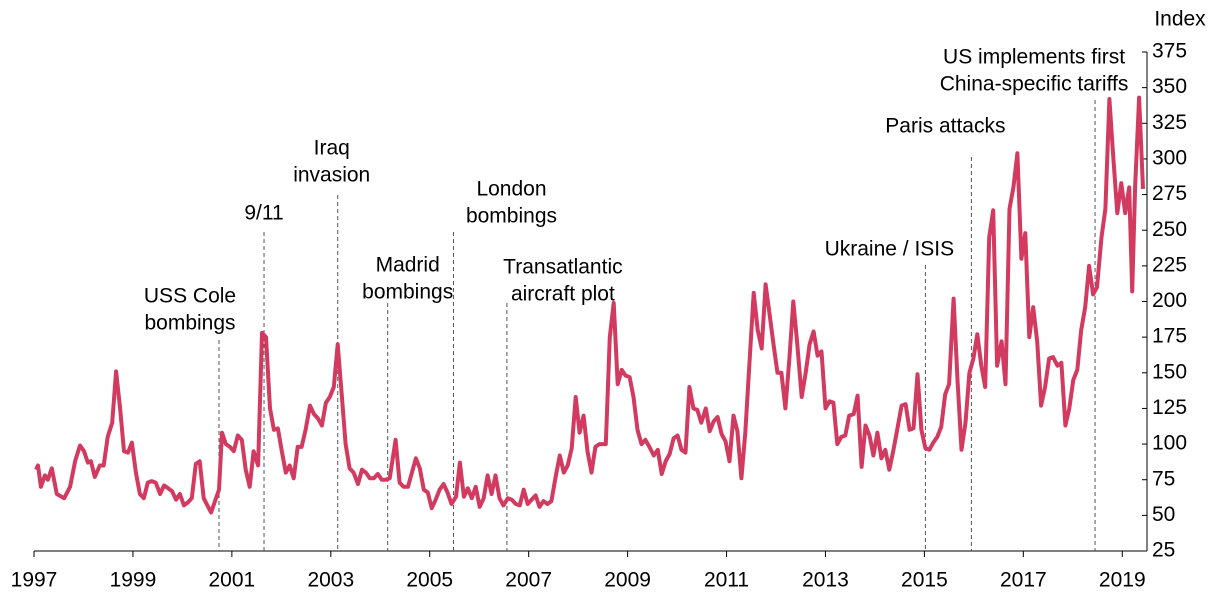 The width and height of the screenshot is (1212, 597). Describe the element at coordinates (1169, 229) in the screenshot. I see `y-tick-label: 250` at that location.